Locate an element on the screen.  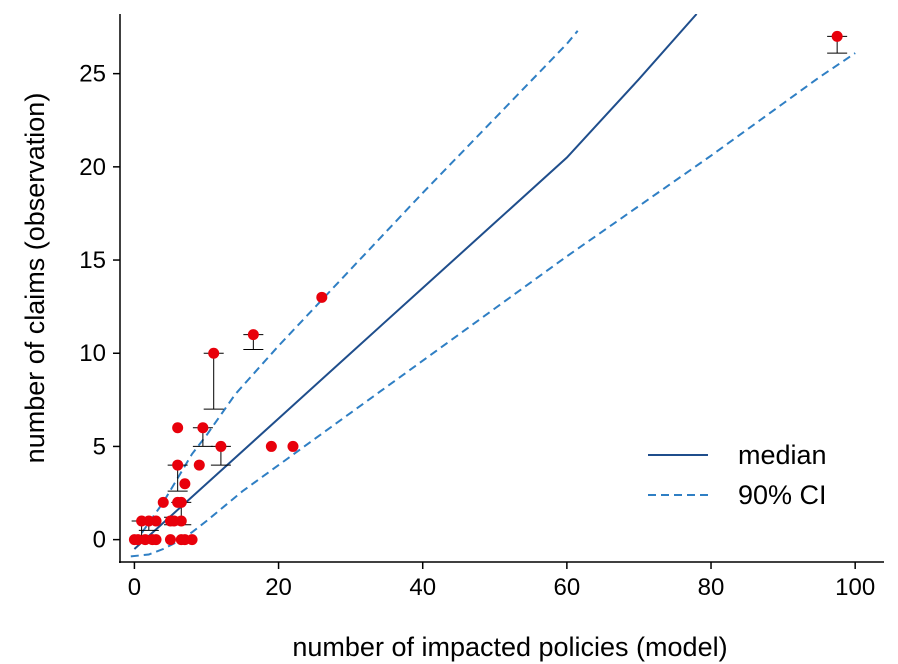
y-tick-label: 15 is located at coordinates (92, 260).